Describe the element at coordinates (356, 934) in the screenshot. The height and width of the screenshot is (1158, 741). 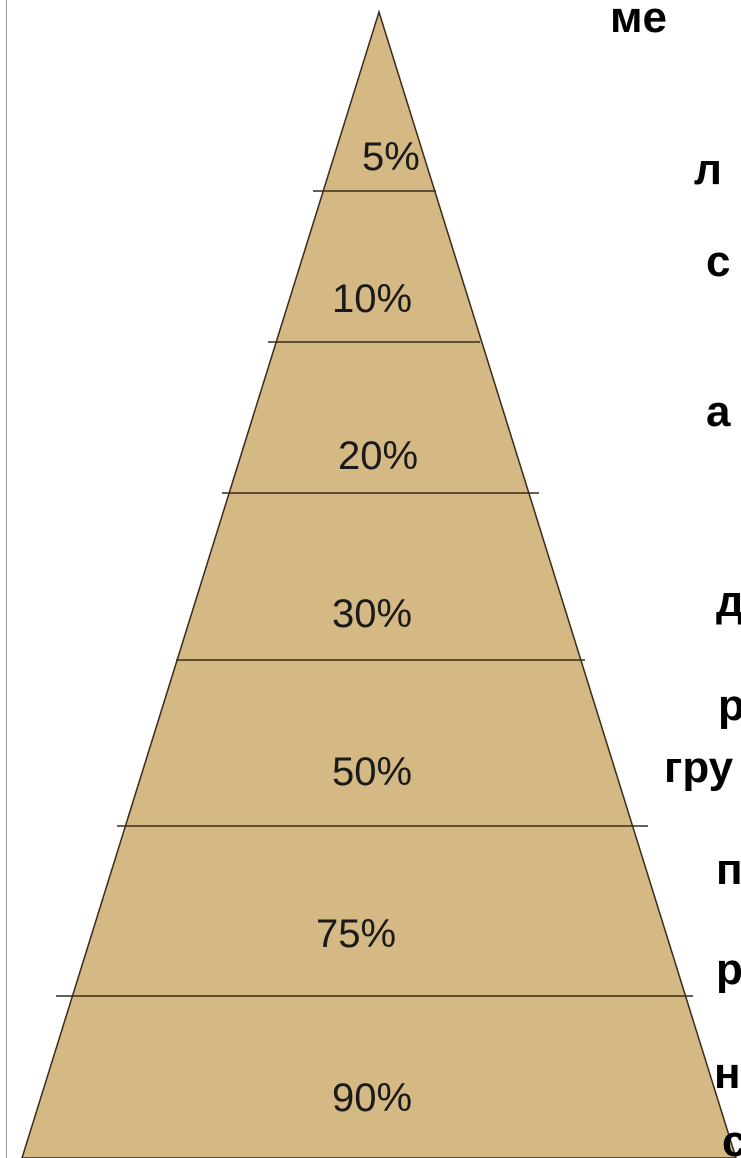
I see `pyramid-level-label: 75%` at that location.